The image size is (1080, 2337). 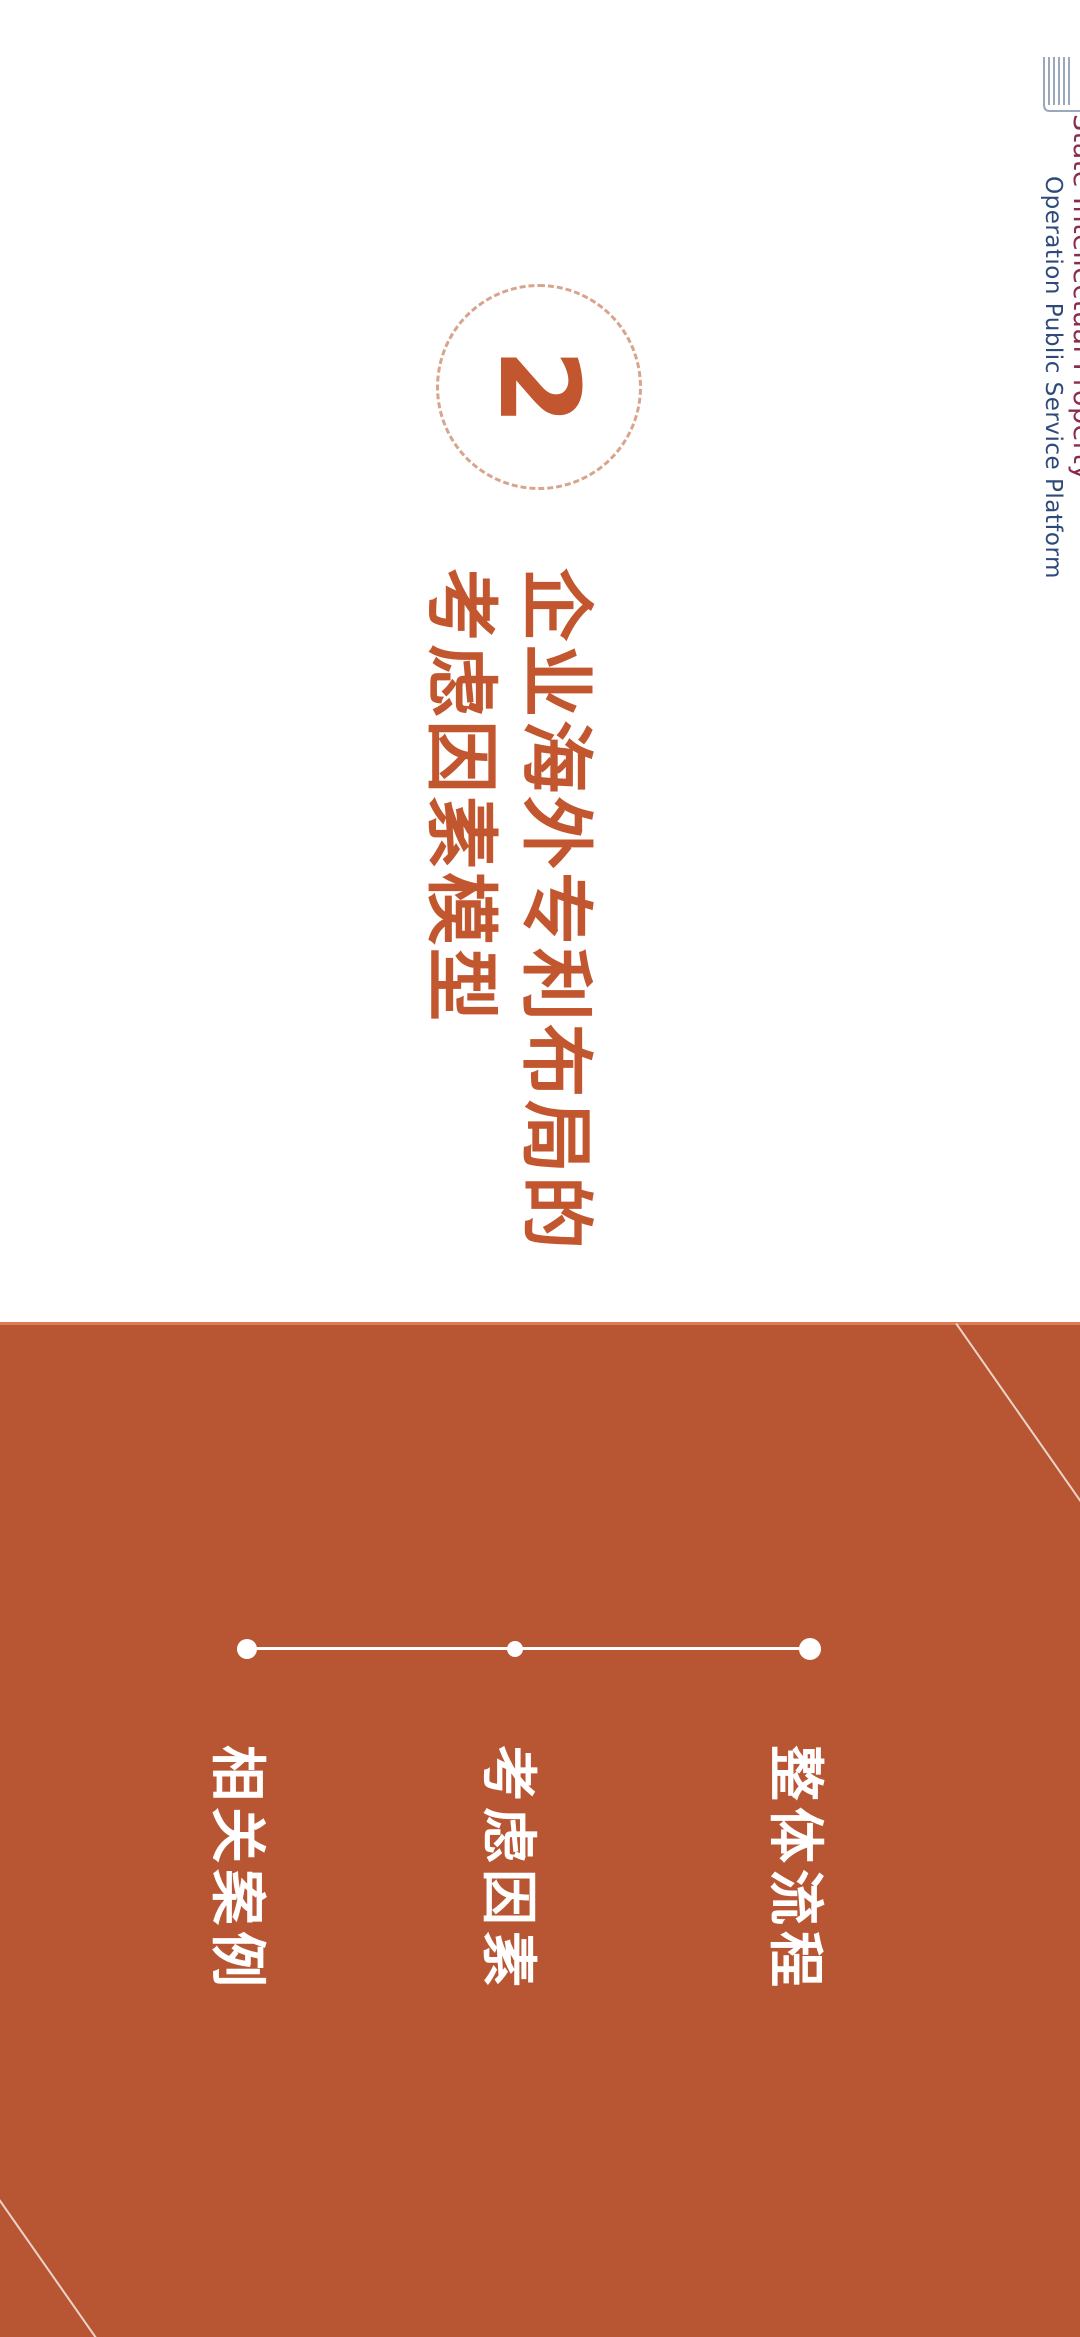 I want to click on org-name-line-2: Operation Public Service Platform, so click(x=1053, y=377).